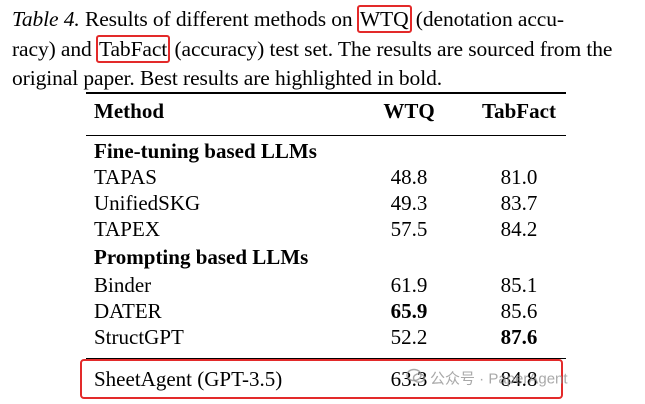  What do you see at coordinates (147, 203) in the screenshot?
I see `cell-method: UnifiedSKG` at bounding box center [147, 203].